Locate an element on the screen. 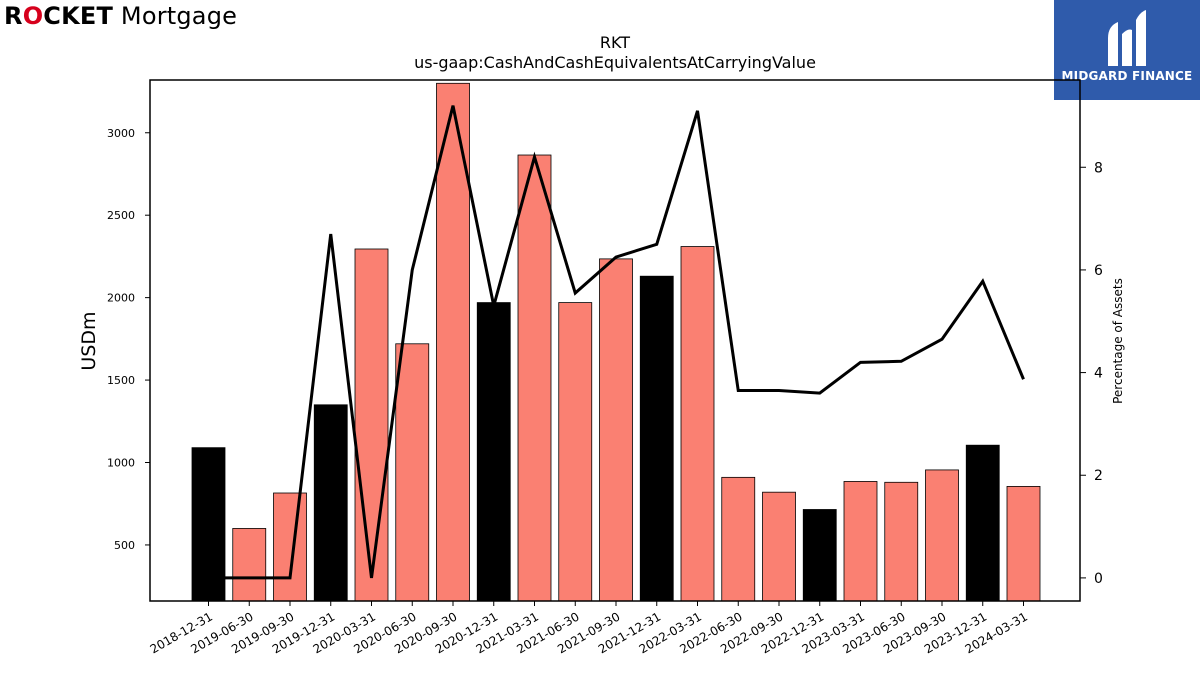 This screenshot has height=675, width=1200. y2-tick-label: 2 is located at coordinates (1098, 476).